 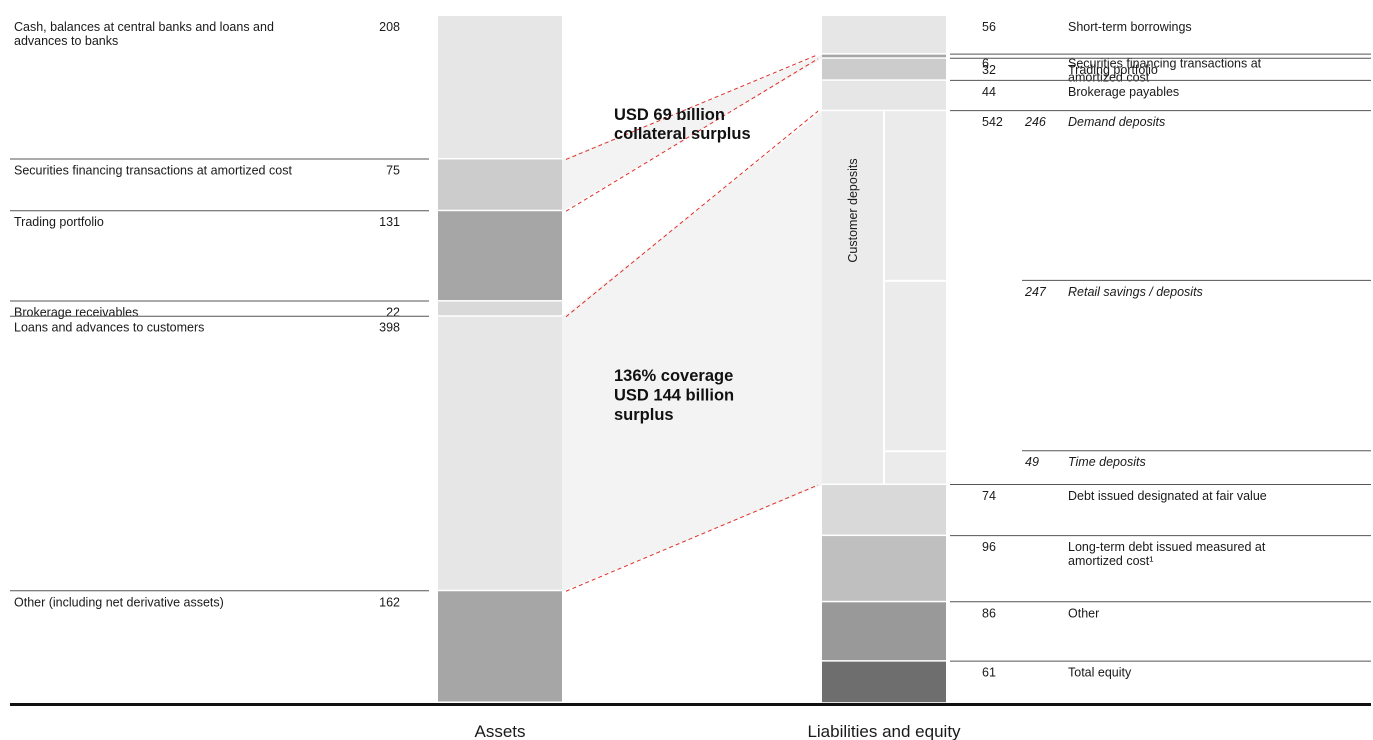 What do you see at coordinates (853, 210) in the screenshot?
I see `customer-deposits-label: Customer deposits` at bounding box center [853, 210].